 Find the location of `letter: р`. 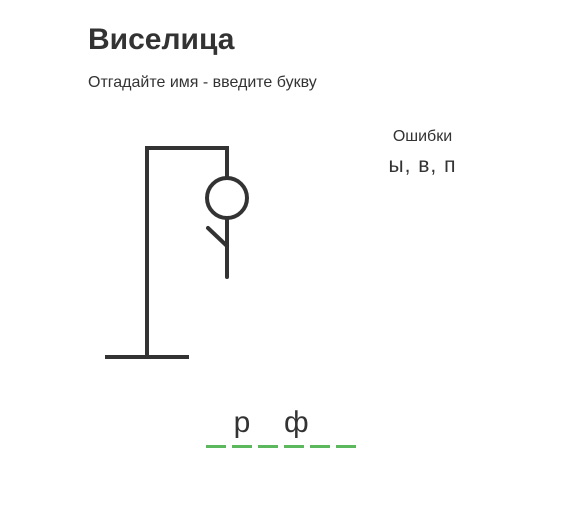

letter: р is located at coordinates (242, 422).